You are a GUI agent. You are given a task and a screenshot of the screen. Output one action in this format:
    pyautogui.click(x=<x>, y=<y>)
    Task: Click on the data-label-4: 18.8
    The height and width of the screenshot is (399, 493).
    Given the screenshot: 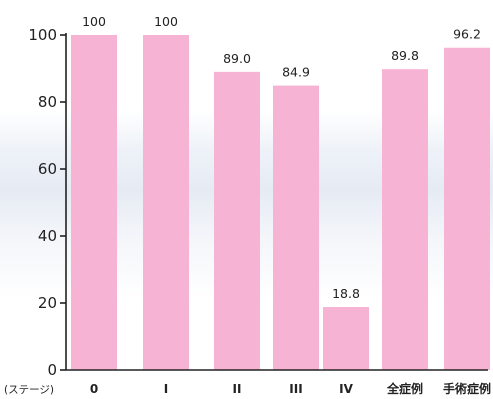 What is the action you would take?
    pyautogui.click(x=346, y=293)
    